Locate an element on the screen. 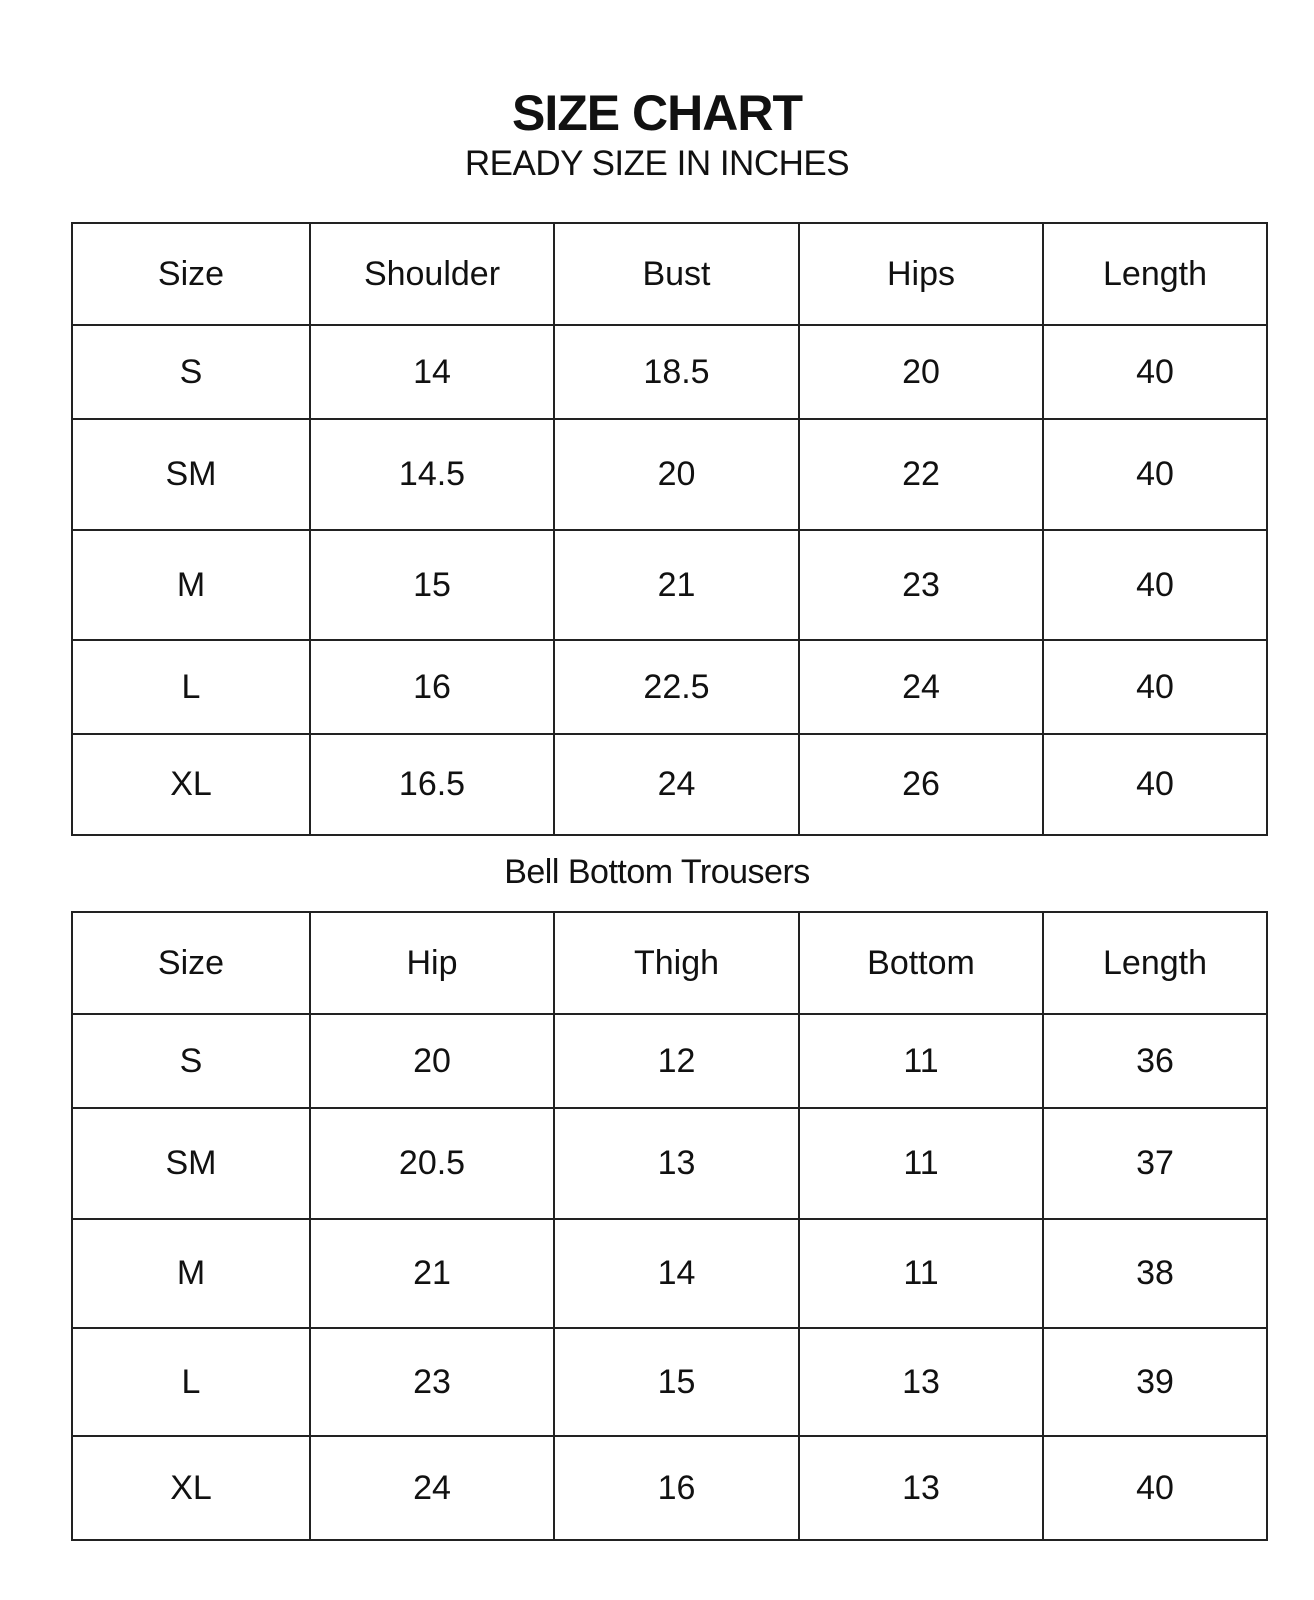  table-row: SM 14.5 20 22 40 is located at coordinates (669, 474).